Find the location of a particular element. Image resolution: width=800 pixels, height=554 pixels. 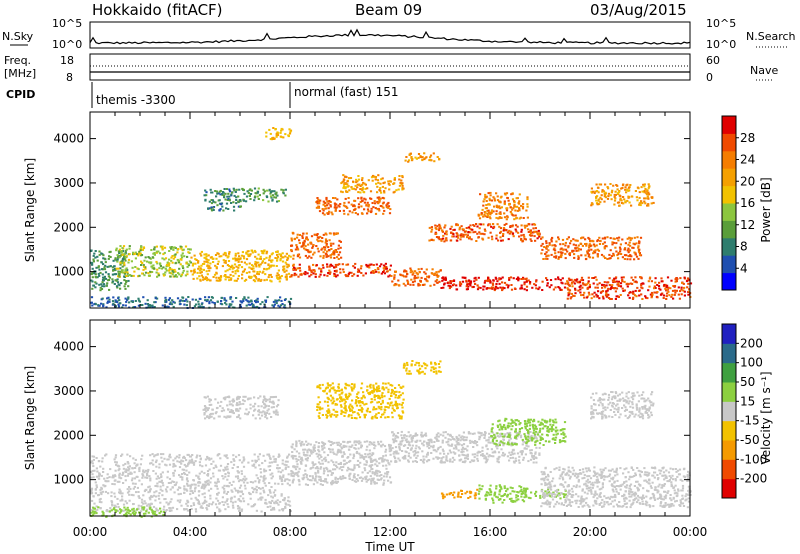

freq-label: Freq. is located at coordinates (17, 60).